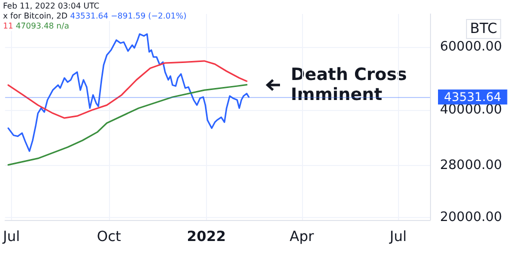  Describe the element at coordinates (51, 6) in the screenshot. I see `text: Feb 11, 2022 03:04 UTC` at that location.